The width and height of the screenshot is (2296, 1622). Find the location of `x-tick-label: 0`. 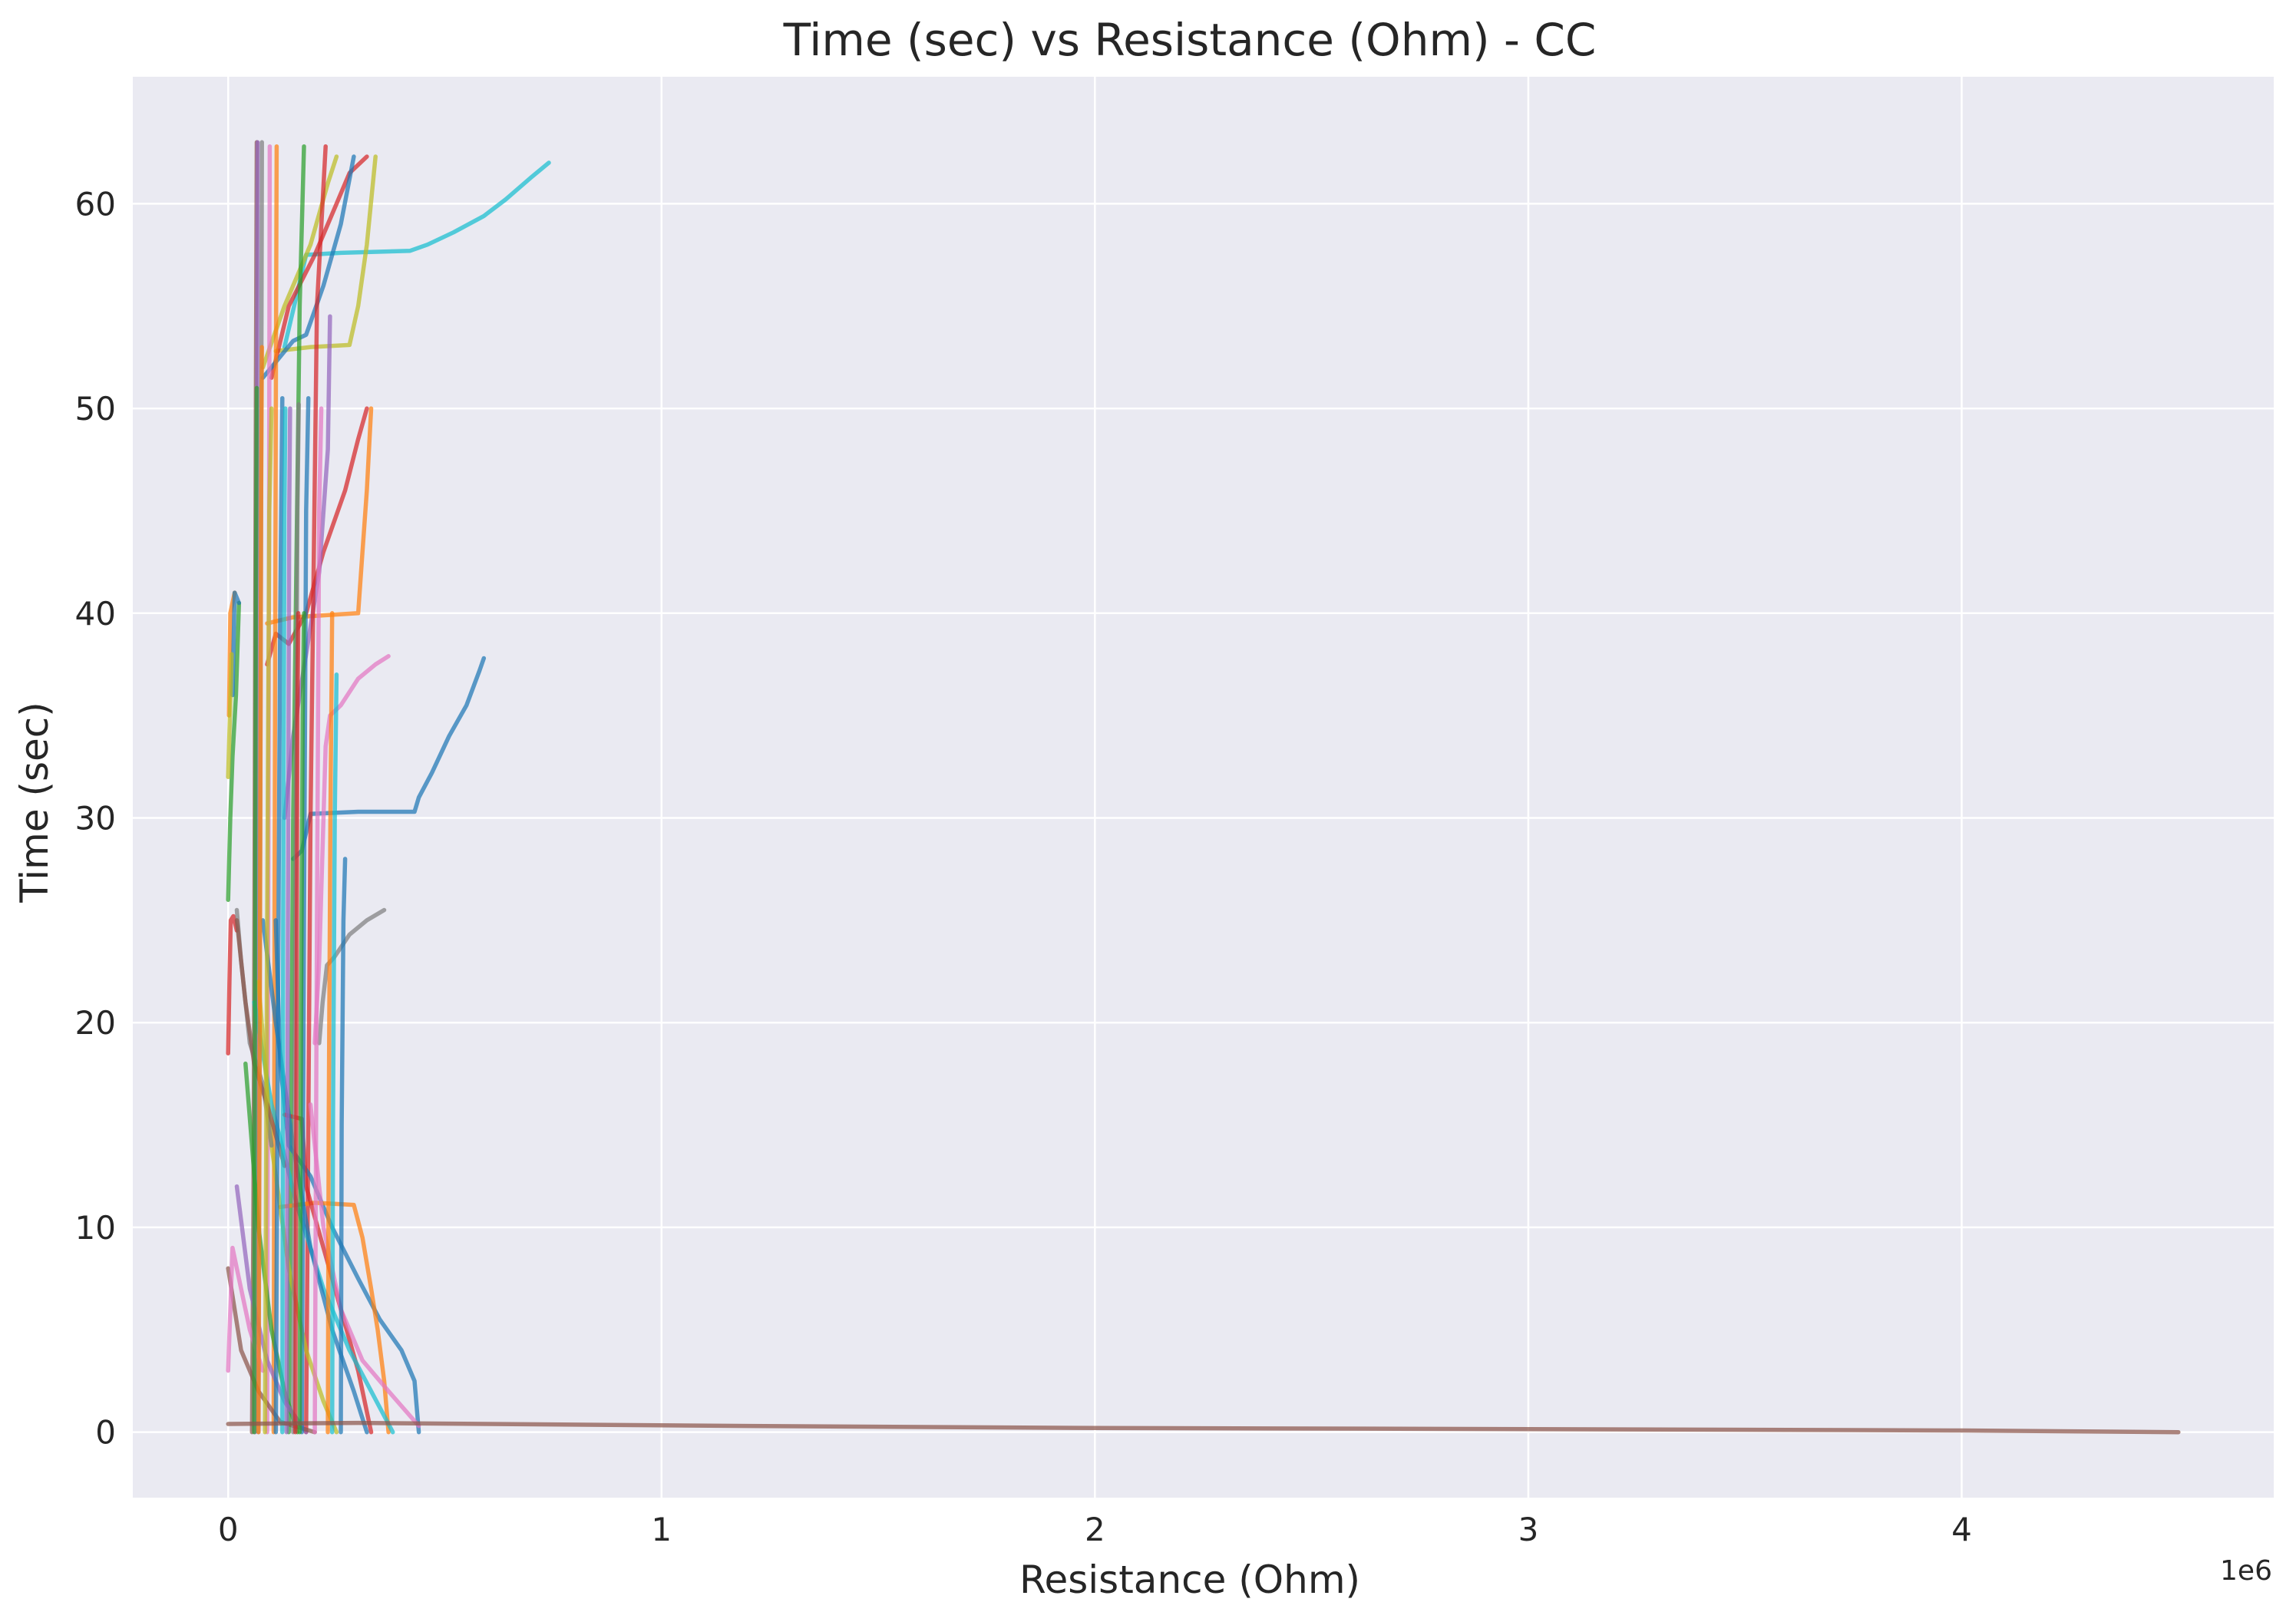

x-tick-label: 0 is located at coordinates (228, 1529).